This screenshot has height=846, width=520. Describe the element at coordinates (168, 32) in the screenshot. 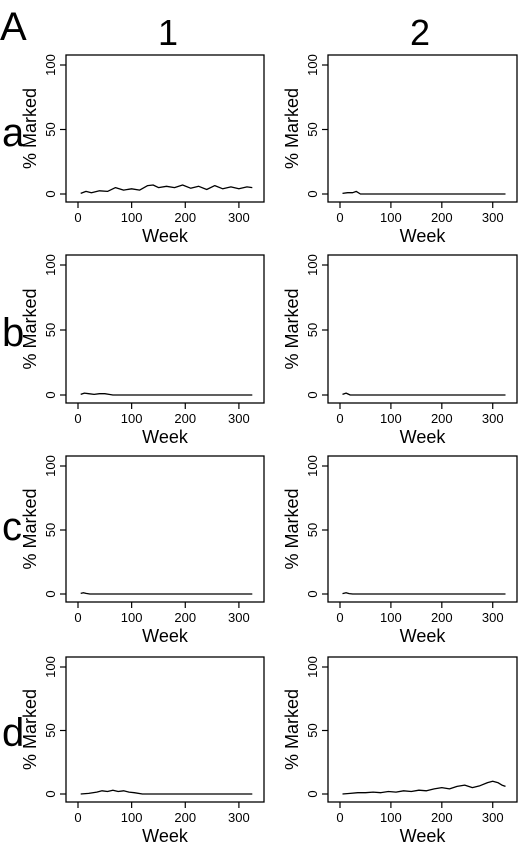

I see `column-label-1: 1` at that location.